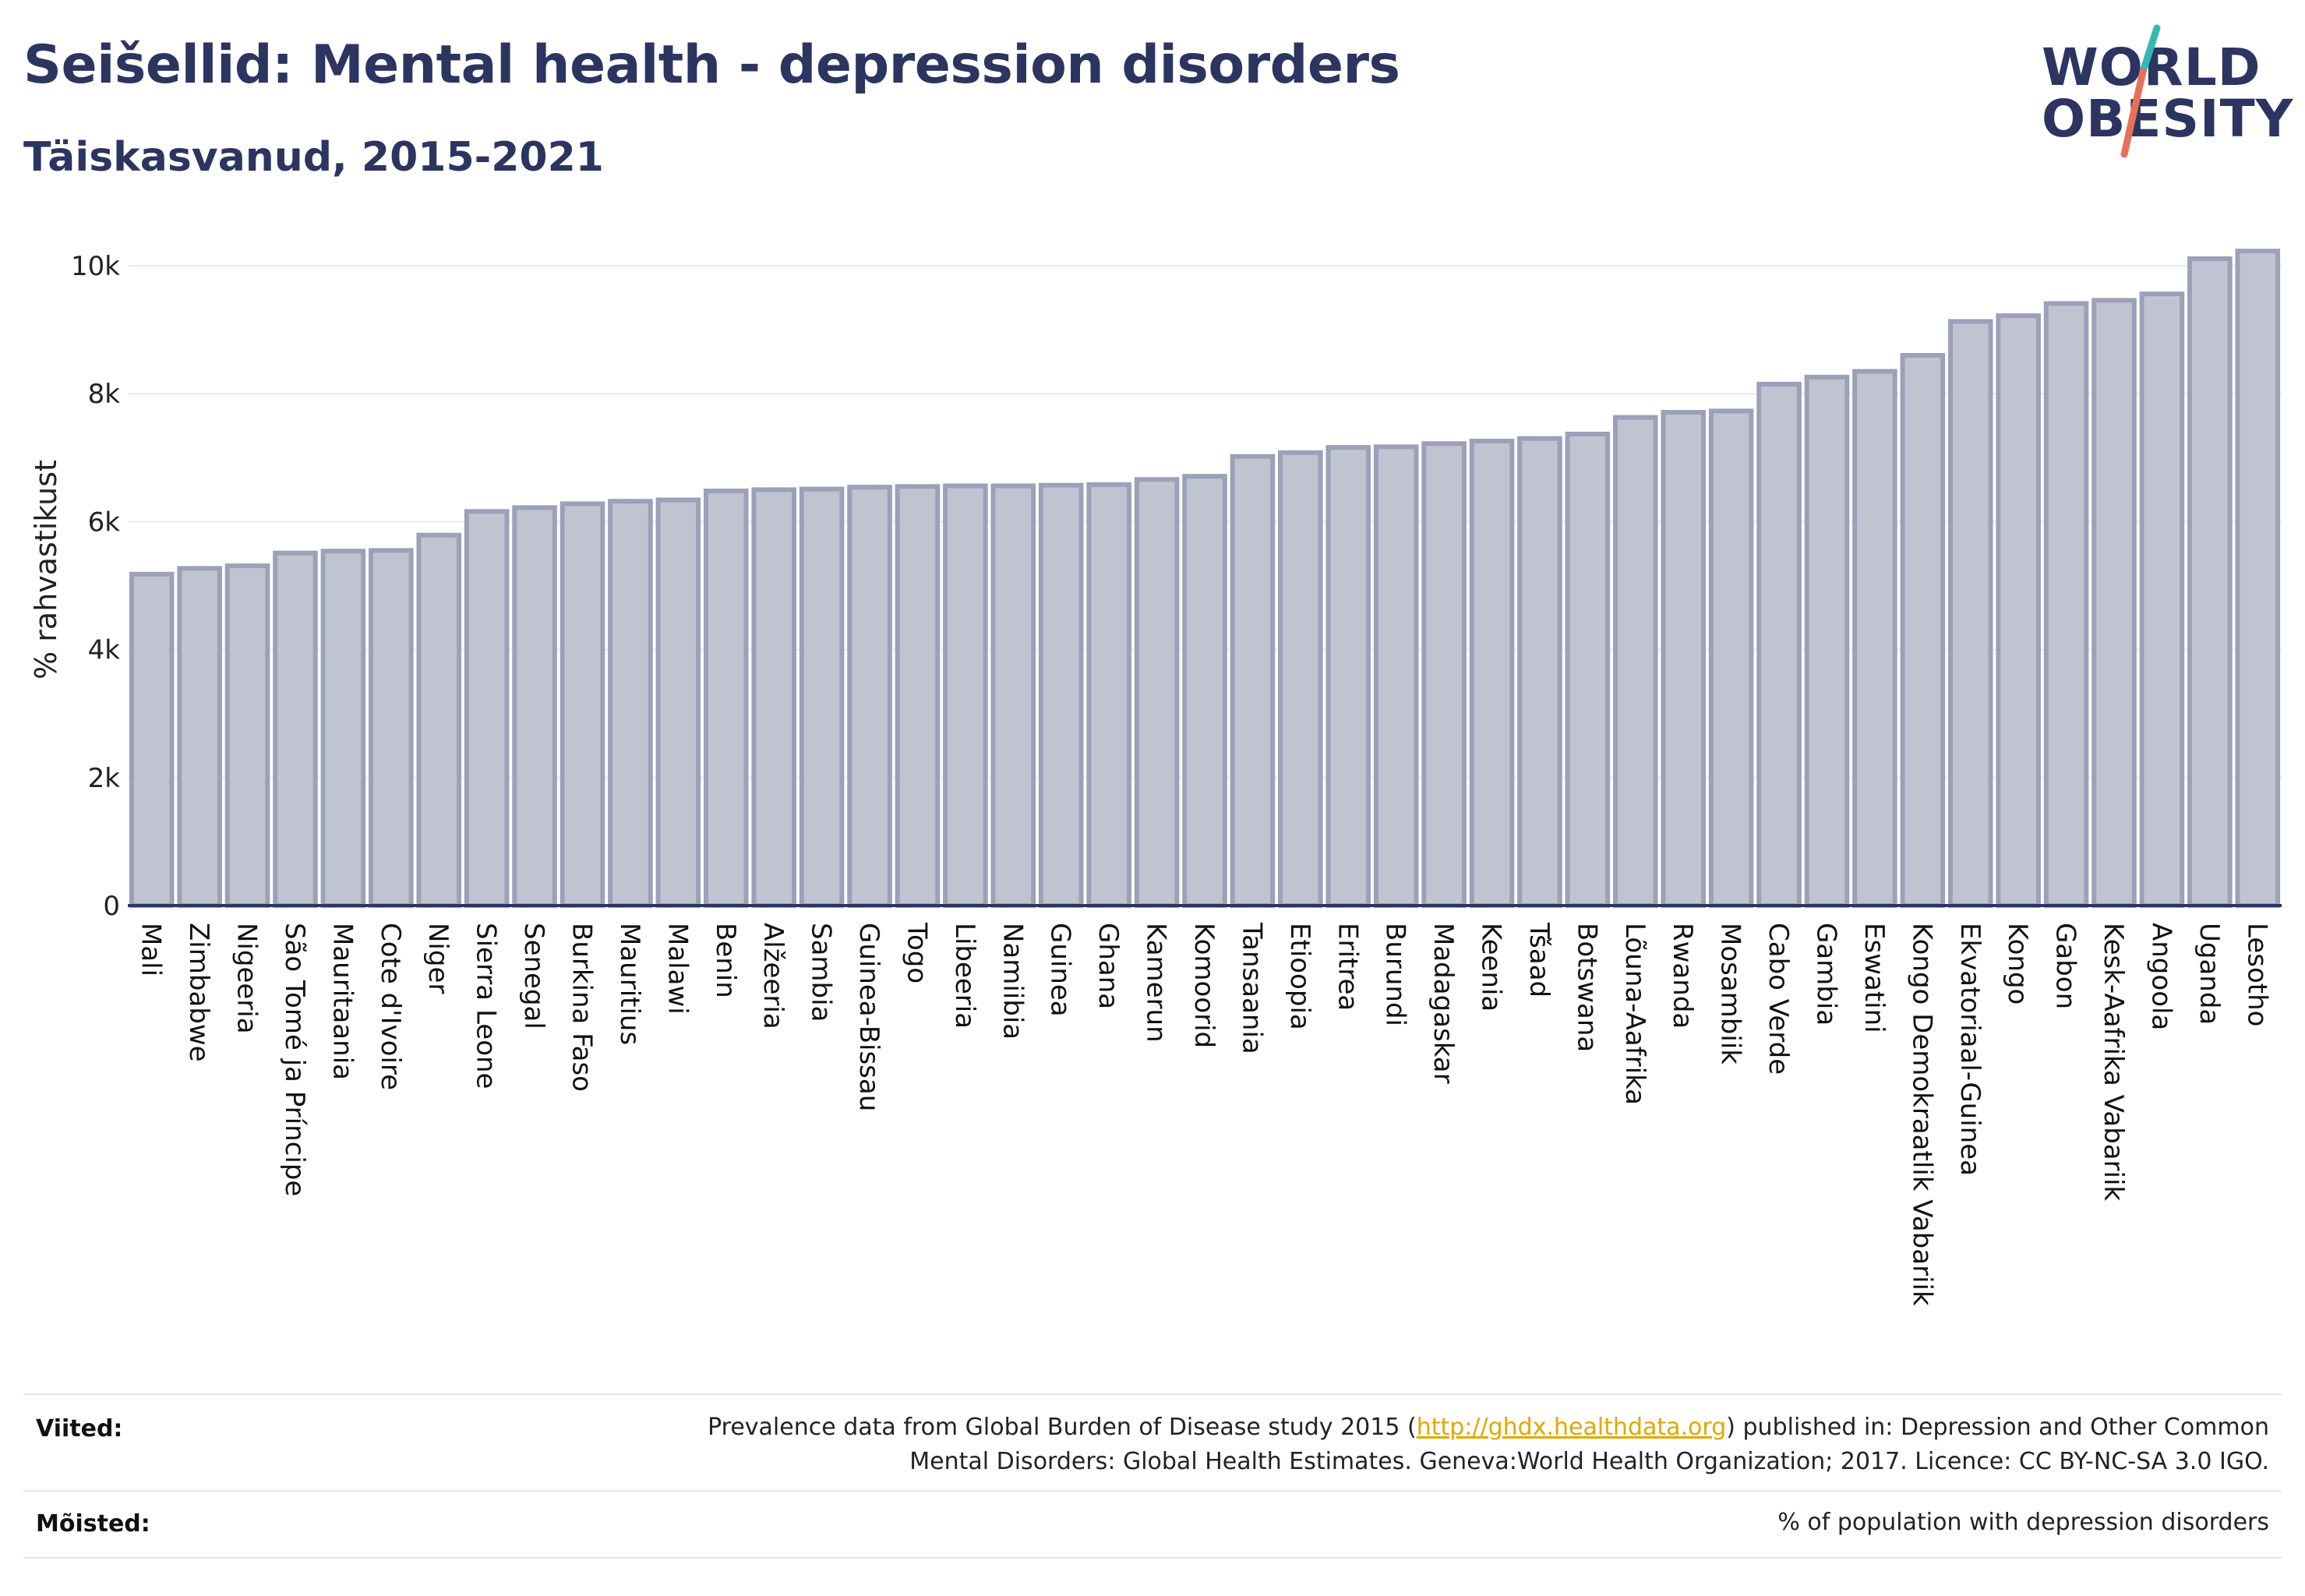 This screenshot has height=1596, width=2305. I want to click on x-tick-label: Ghana, so click(1108, 966).